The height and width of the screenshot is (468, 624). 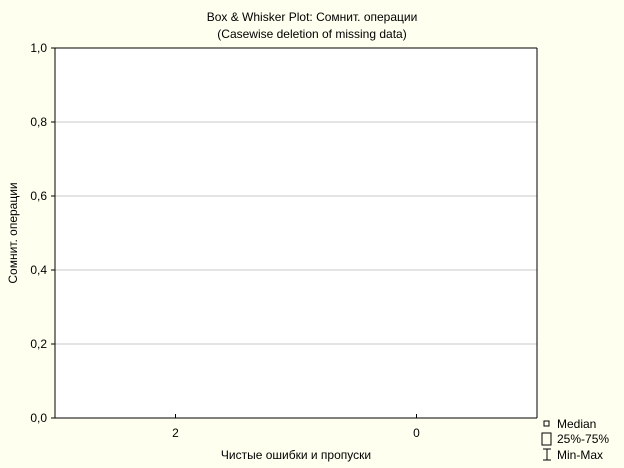 I want to click on legend-label-minmax: Min-Max, so click(x=580, y=455).